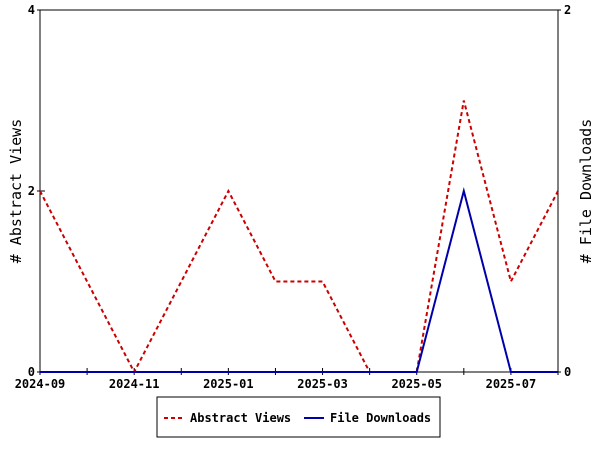 The width and height of the screenshot is (600, 450). What do you see at coordinates (40, 384) in the screenshot?
I see `x-tick-label: 2024-09` at bounding box center [40, 384].